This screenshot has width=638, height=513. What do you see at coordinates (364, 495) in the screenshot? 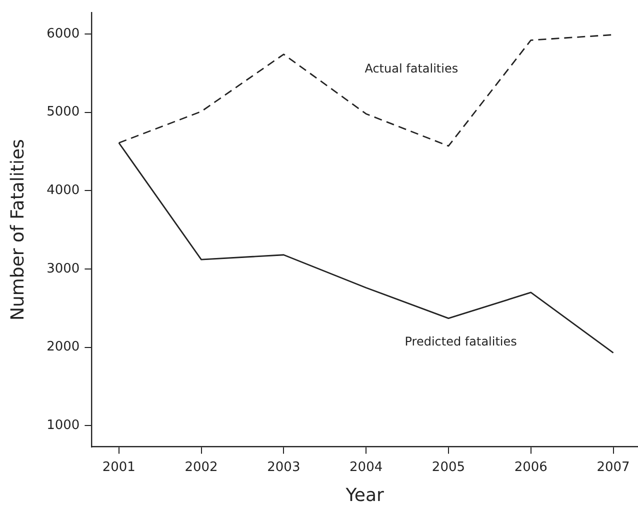
I see `x-axis-title: Year` at bounding box center [364, 495].